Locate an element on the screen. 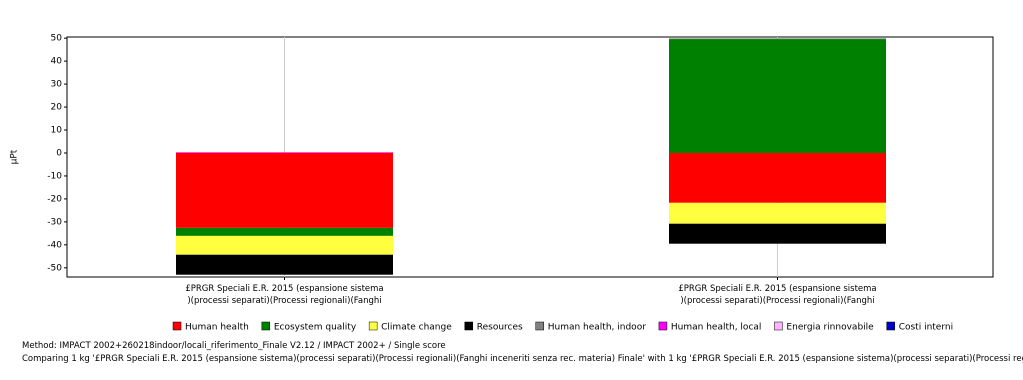 The image size is (1023, 380). legend-label: Costi interni is located at coordinates (926, 328).